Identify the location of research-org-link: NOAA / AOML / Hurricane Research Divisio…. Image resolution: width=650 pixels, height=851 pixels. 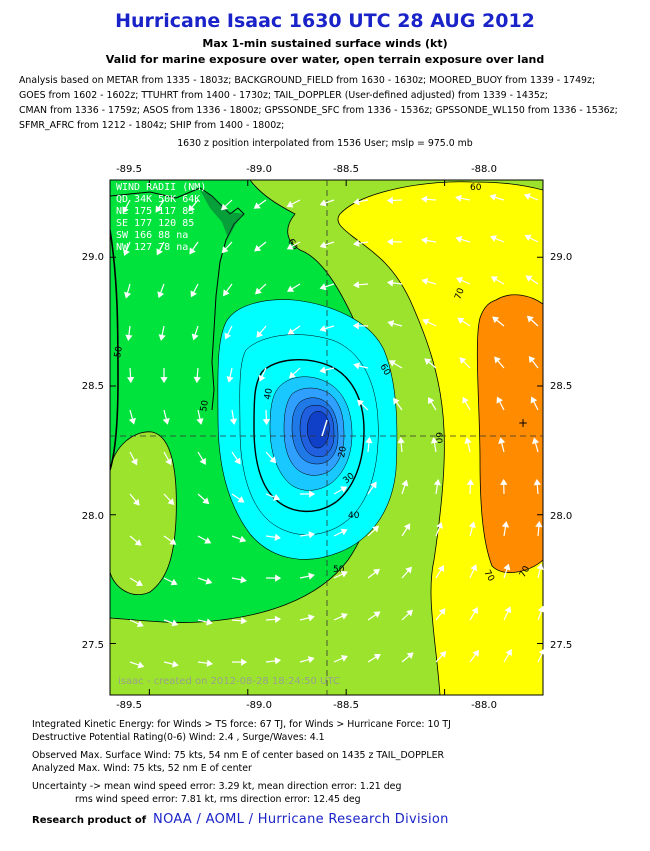
(301, 819).